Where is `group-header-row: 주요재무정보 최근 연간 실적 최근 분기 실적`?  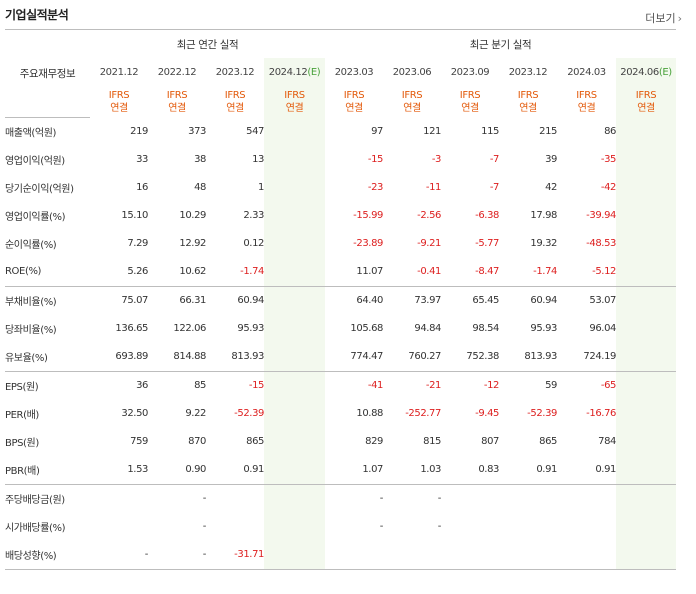
group-header-row: 주요재무정보 최근 연간 실적 최근 분기 실적 is located at coordinates (340, 73).